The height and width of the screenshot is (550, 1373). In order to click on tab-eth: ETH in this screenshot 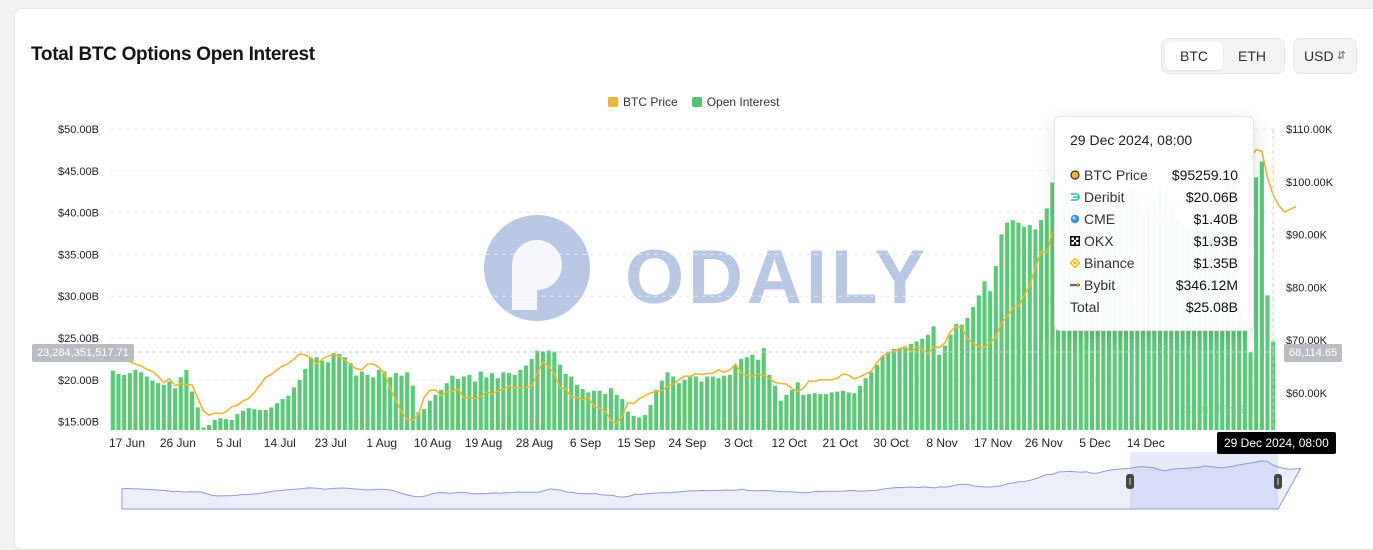, I will do `click(1252, 56)`.